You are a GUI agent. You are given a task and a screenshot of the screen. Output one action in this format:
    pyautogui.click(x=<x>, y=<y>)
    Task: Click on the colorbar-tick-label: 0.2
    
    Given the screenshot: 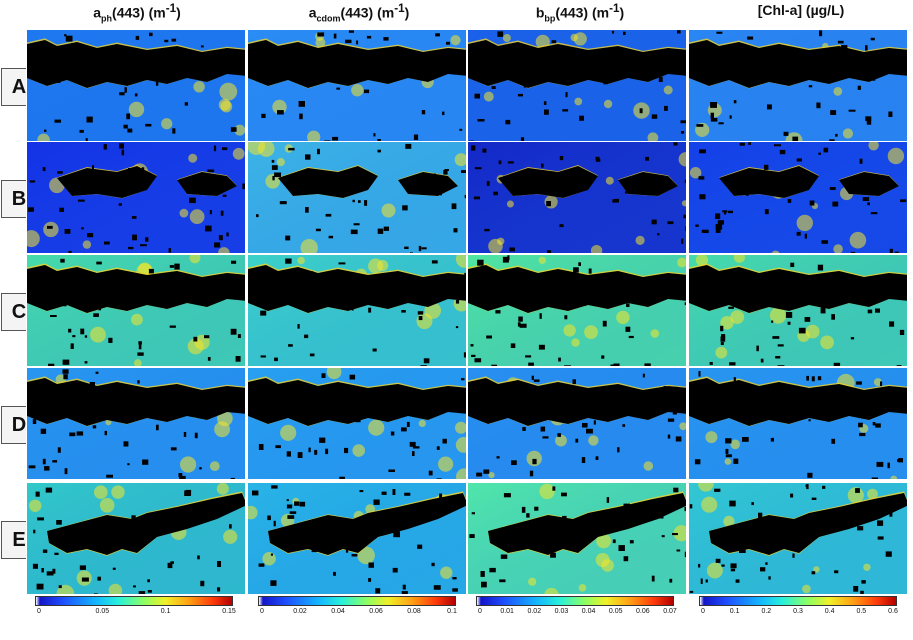 What is the action you would take?
    pyautogui.click(x=766, y=611)
    